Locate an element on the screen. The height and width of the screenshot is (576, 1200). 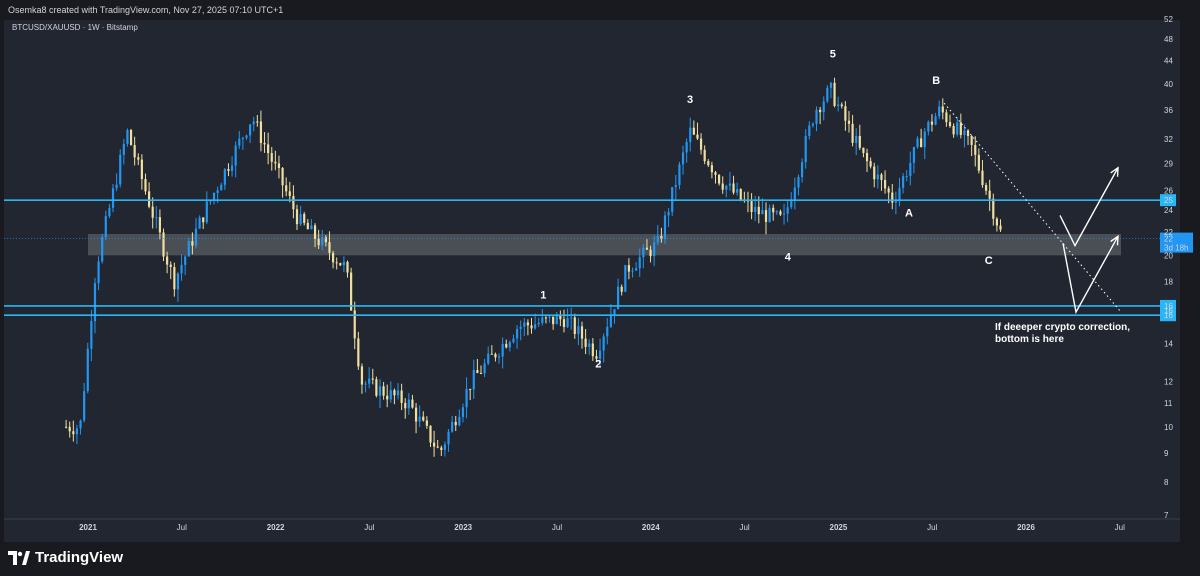
wave-label-1: 1 is located at coordinates (543, 295).